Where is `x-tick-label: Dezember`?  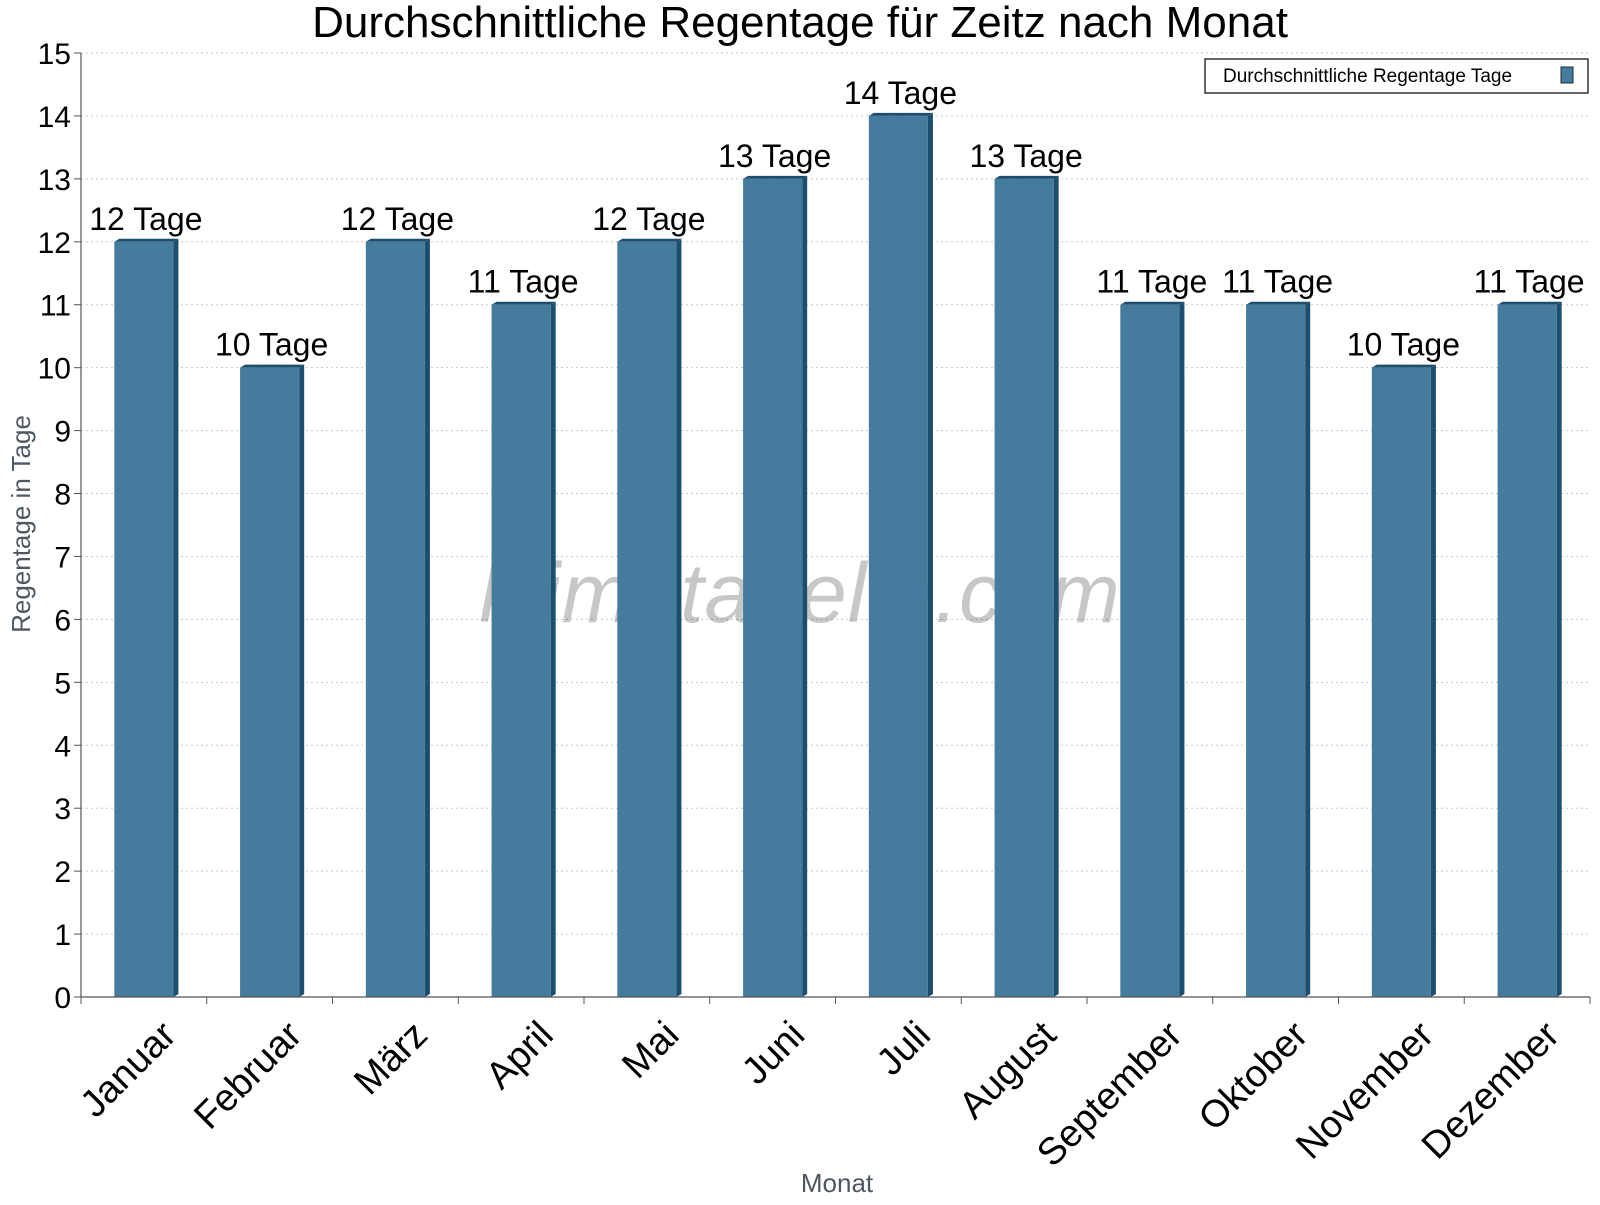
x-tick-label: Dezember is located at coordinates (1491, 1091).